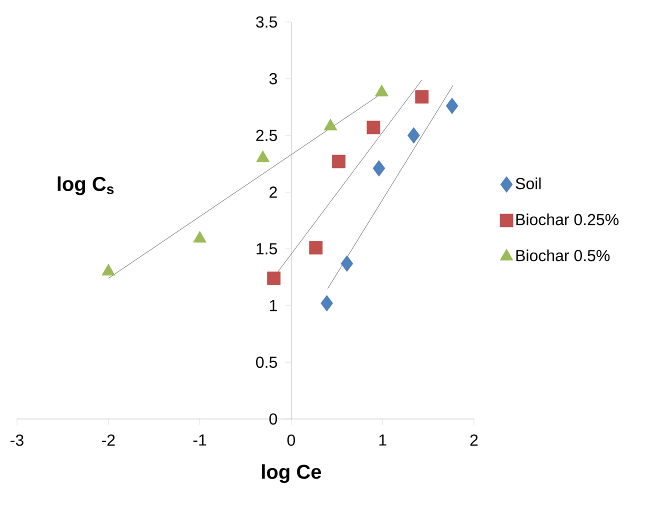 The width and height of the screenshot is (655, 513). I want to click on y-tick-label: 1.5, so click(266, 248).